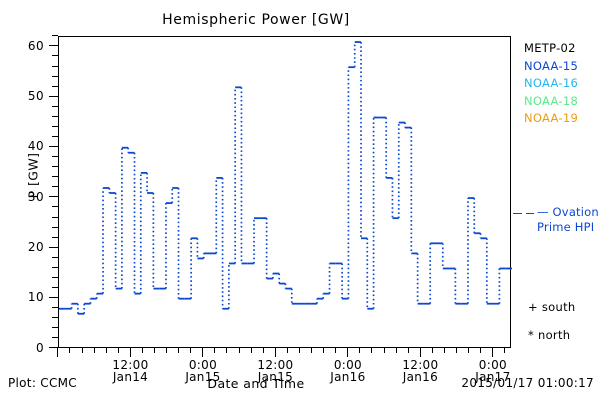 Image resolution: width=600 pixels, height=400 pixels. What do you see at coordinates (568, 212) in the screenshot?
I see `legend-item-label-line: — Ovation` at bounding box center [568, 212].